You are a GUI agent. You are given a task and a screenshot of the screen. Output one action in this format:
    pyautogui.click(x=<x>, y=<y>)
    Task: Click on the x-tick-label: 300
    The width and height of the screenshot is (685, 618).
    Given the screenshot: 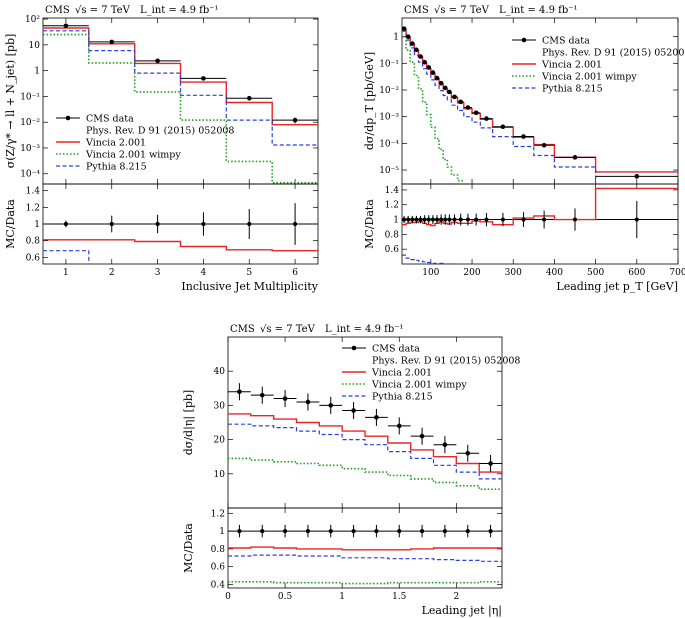 What is the action you would take?
    pyautogui.click(x=513, y=273)
    